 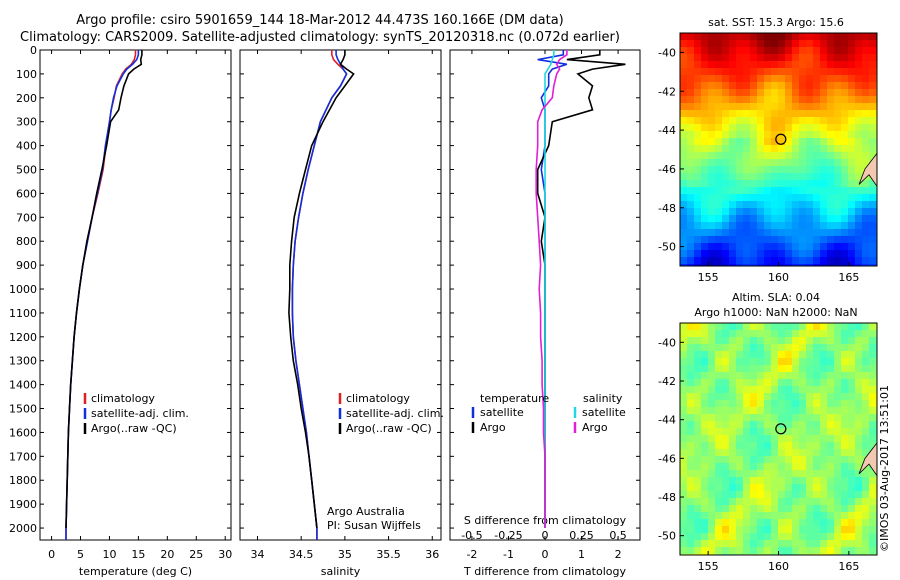 I want to click on depth-tick-label: 1200, so click(x=23, y=337).